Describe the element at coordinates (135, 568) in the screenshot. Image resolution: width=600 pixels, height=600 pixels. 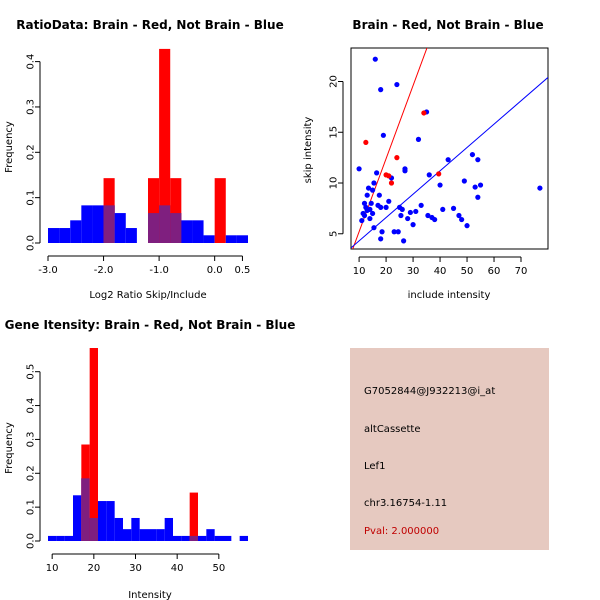
I see `gene-hist-x-tick-label: 30` at that location.